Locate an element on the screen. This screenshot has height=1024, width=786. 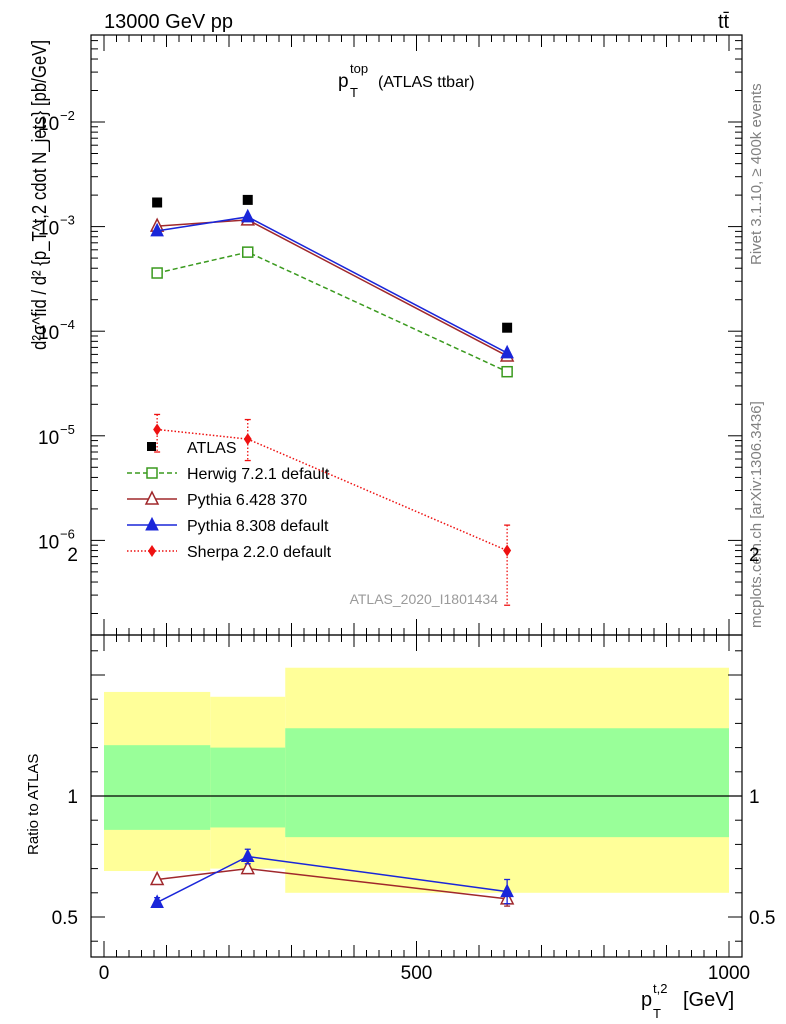
main-series-sherpa-2-2-0-default is located at coordinates (332, 509).